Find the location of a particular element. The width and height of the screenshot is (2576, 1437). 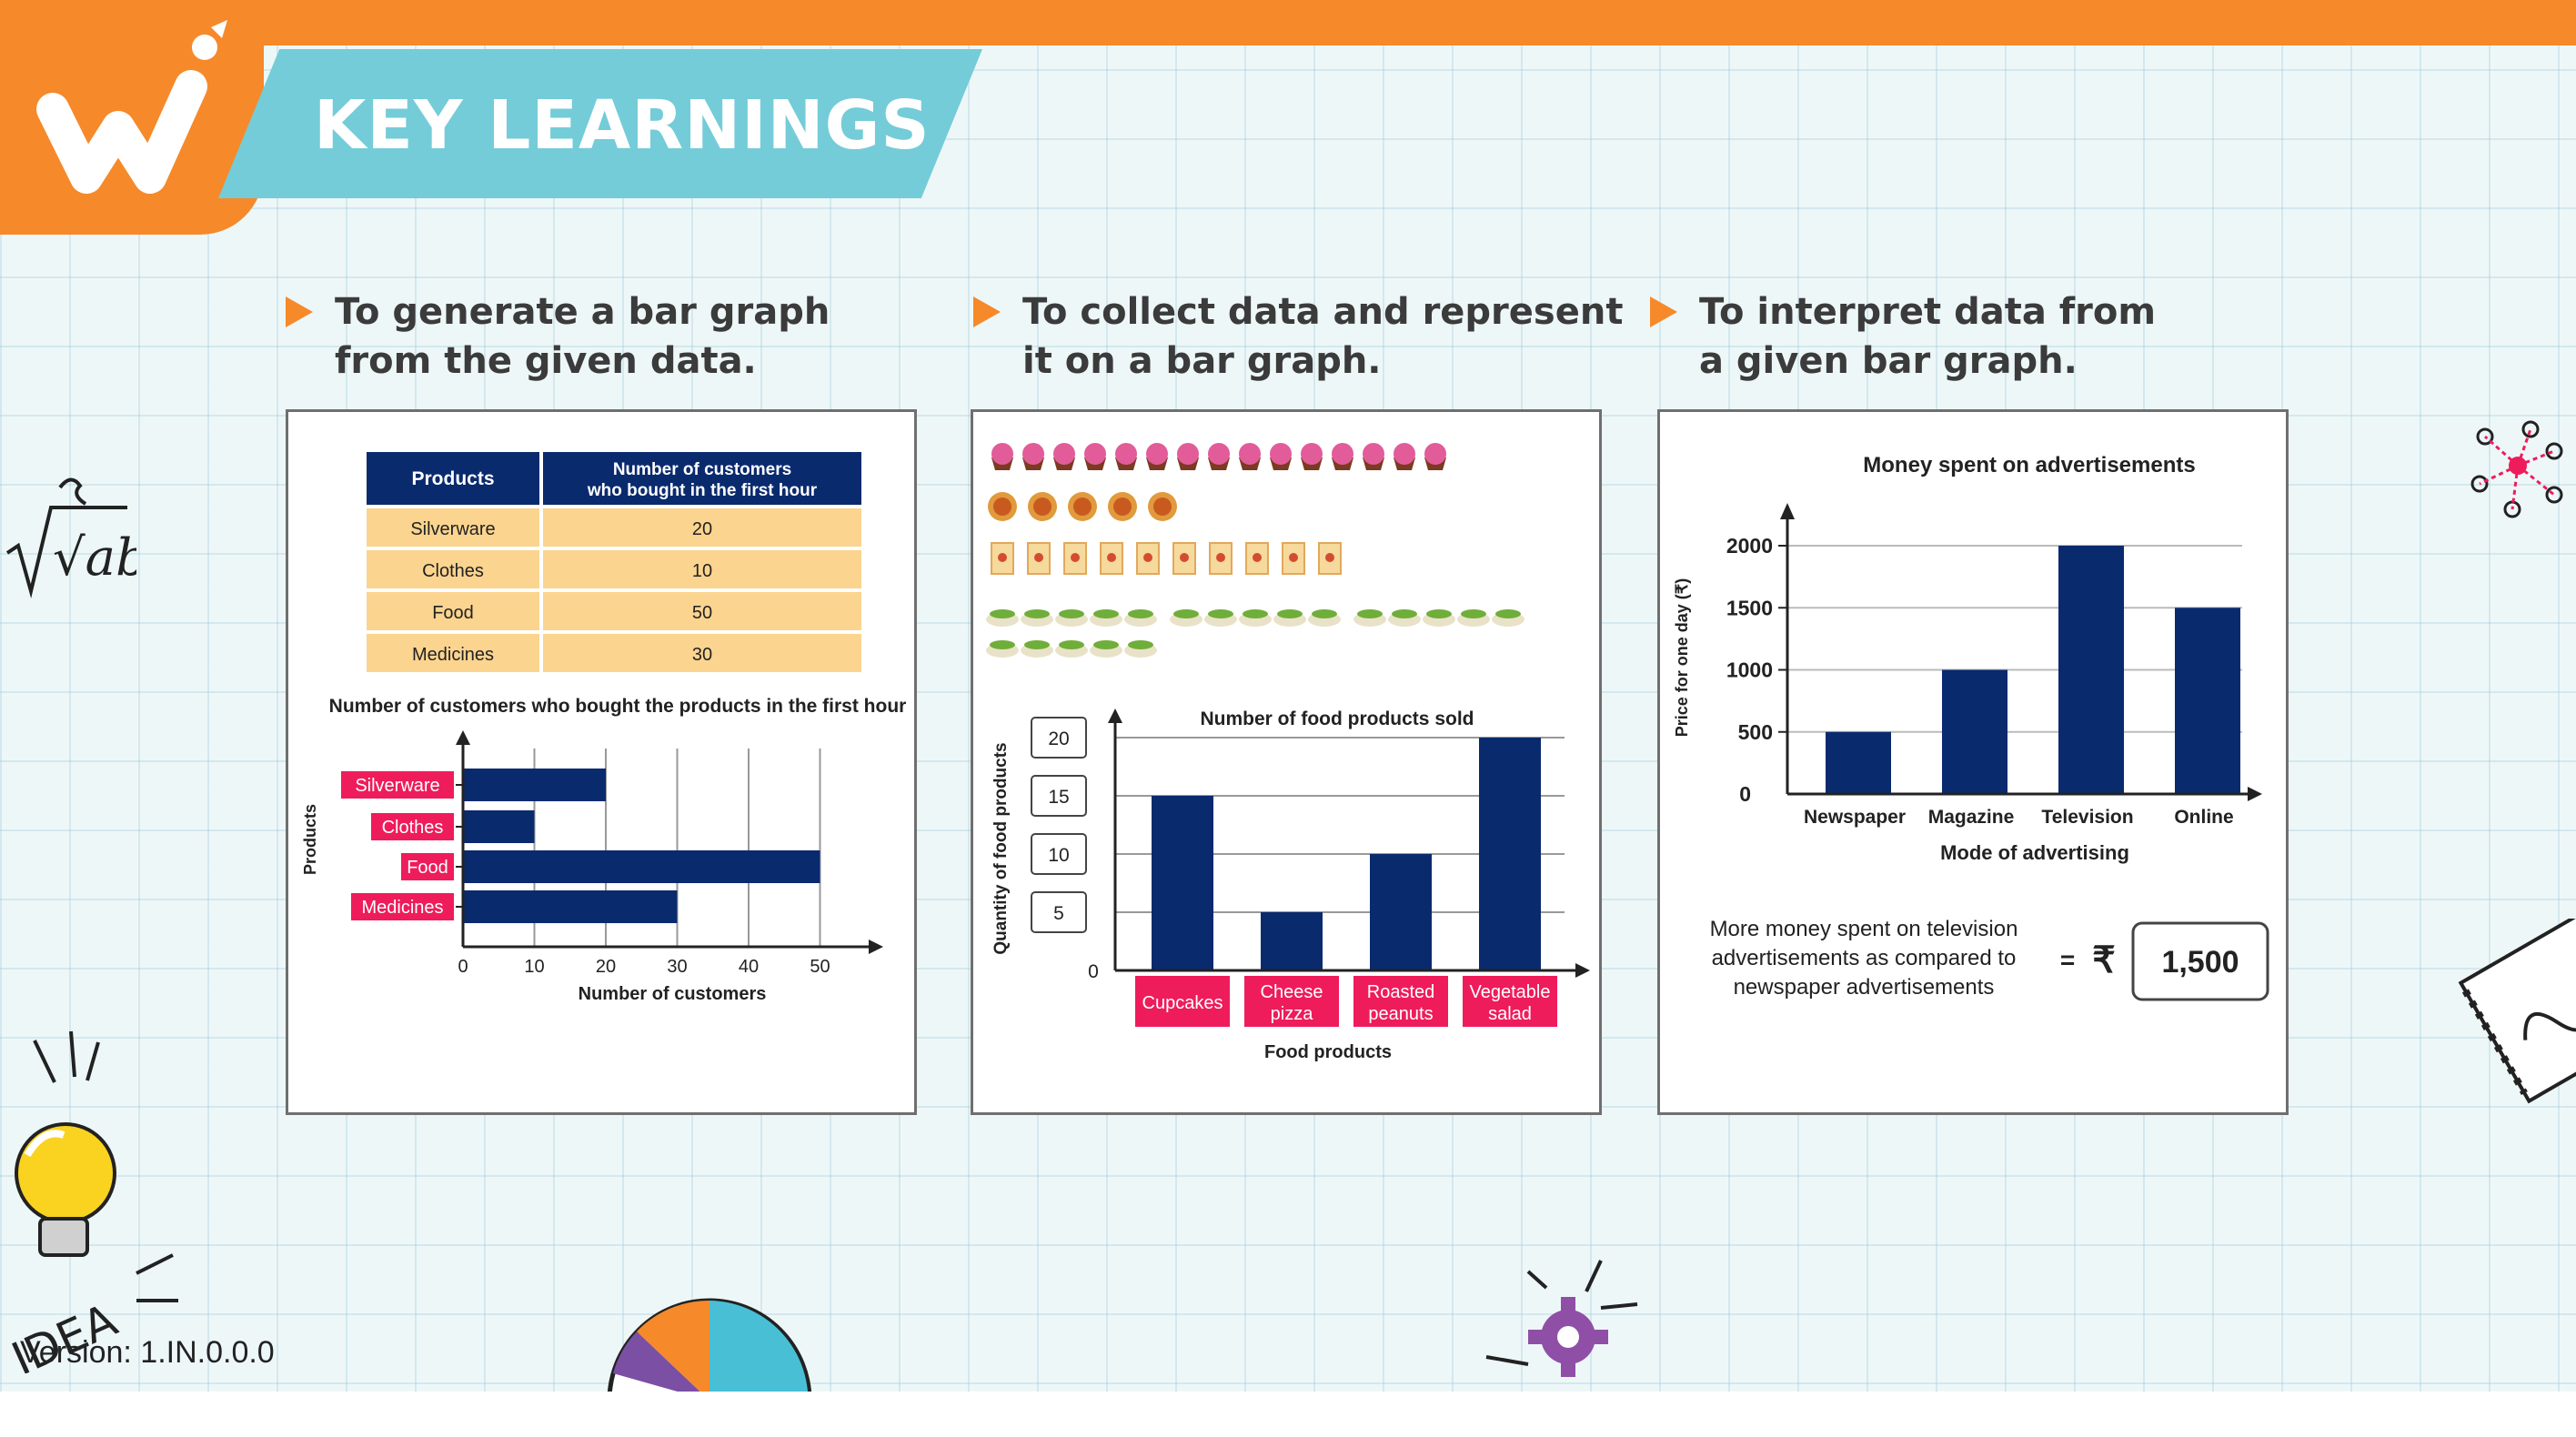

y-axis-label: Products is located at coordinates (310, 839).